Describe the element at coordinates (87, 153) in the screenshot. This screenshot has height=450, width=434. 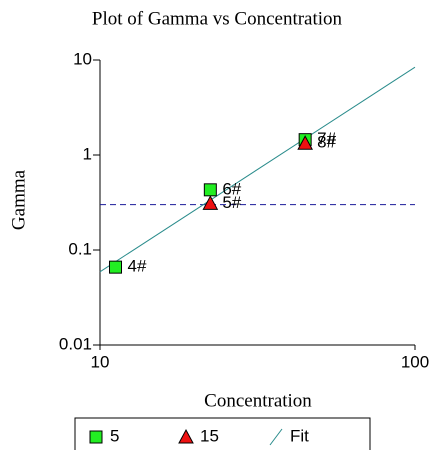
I see `y-tick-label: 1` at that location.